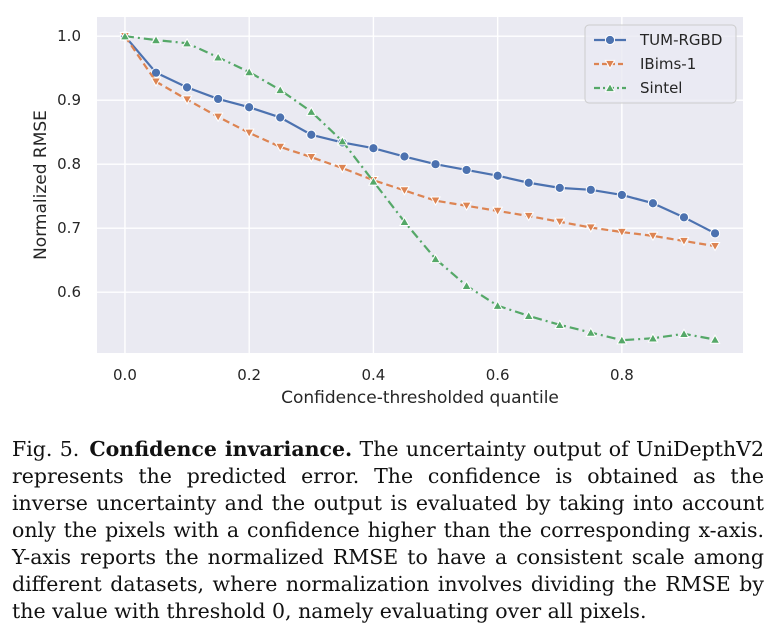 The height and width of the screenshot is (637, 775). What do you see at coordinates (249, 375) in the screenshot?
I see `x-tick-label: 0.2` at bounding box center [249, 375].